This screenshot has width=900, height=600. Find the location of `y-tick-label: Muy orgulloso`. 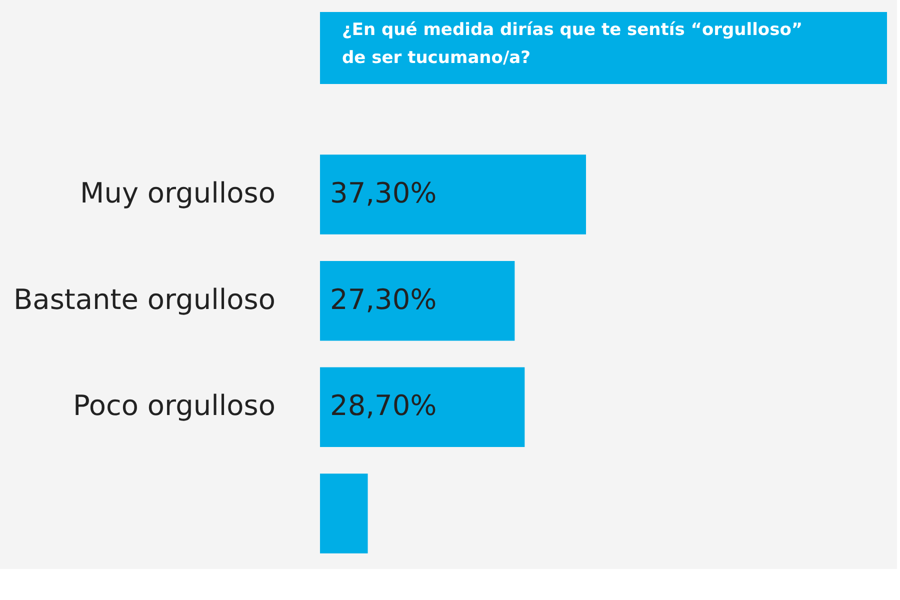

y-tick-label: Muy orgulloso is located at coordinates (178, 193).